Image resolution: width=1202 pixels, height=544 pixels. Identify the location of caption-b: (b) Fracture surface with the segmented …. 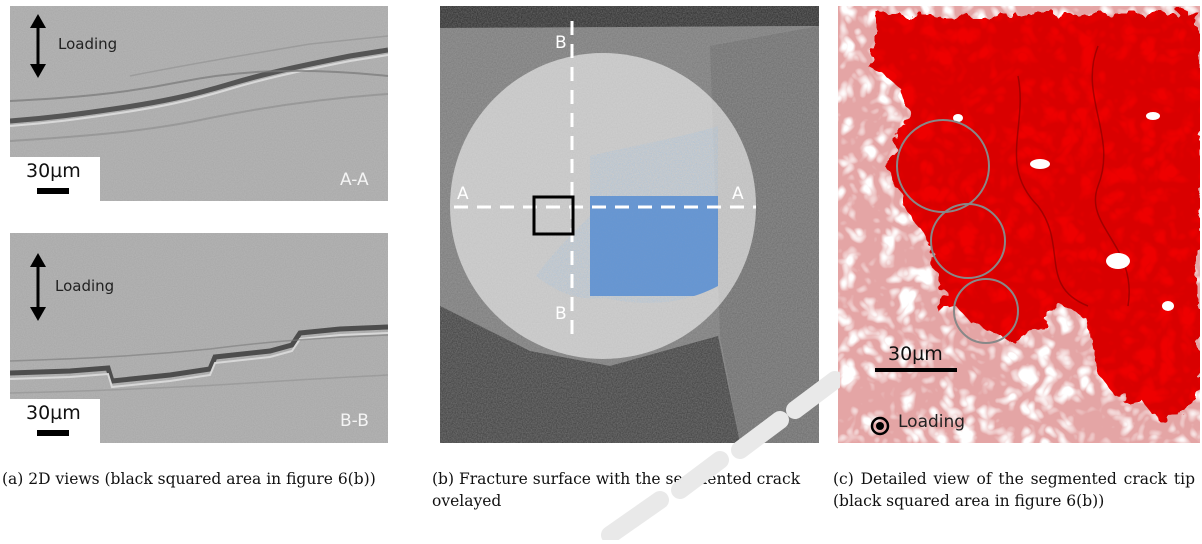
(616, 490).